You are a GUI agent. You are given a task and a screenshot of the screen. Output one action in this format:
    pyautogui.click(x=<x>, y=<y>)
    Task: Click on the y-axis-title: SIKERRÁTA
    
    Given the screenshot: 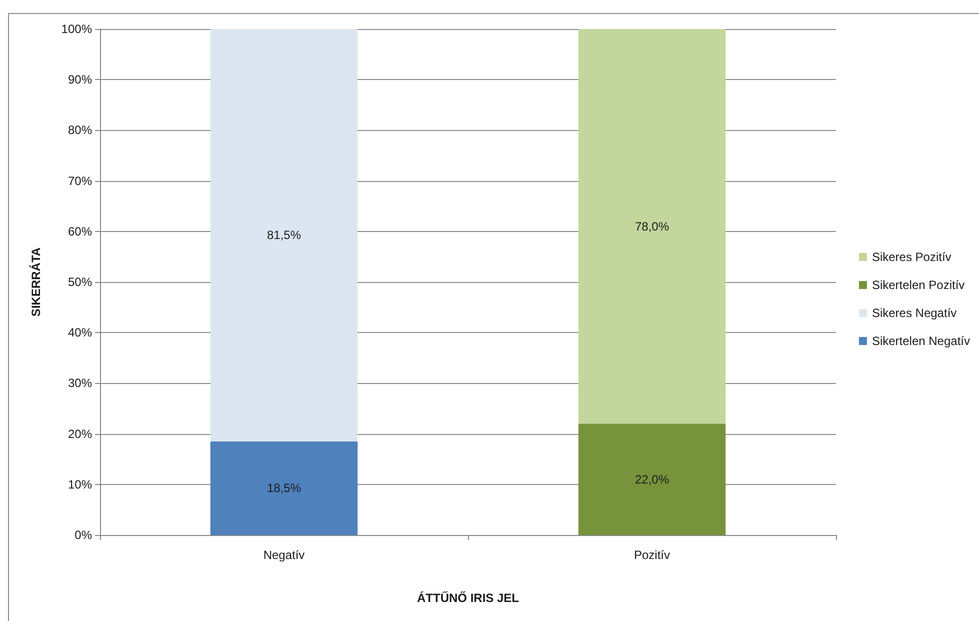 What is the action you would take?
    pyautogui.click(x=36, y=282)
    